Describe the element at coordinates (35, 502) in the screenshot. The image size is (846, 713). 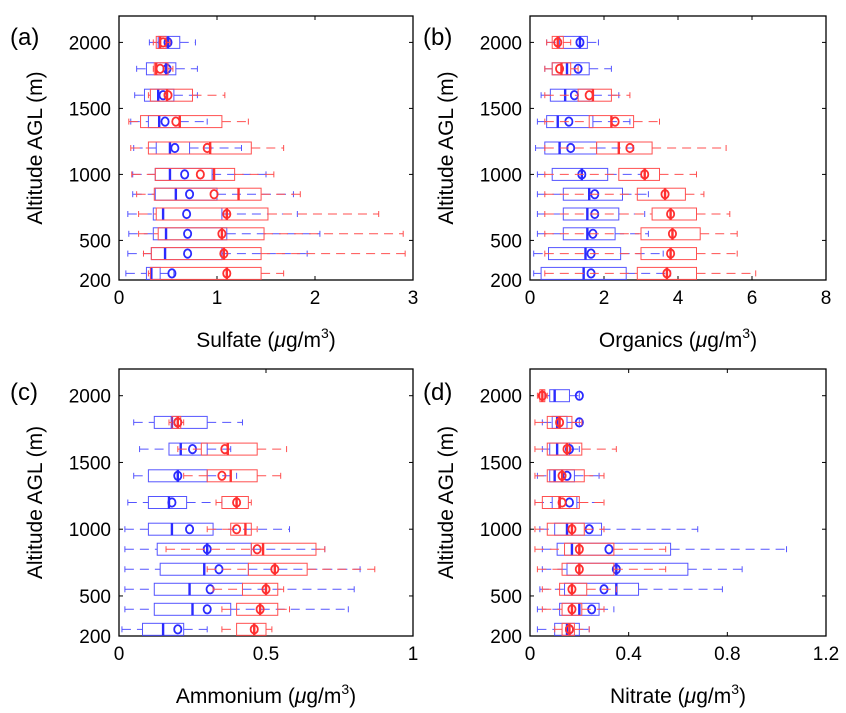
I see `y-axis-label: Altitude AGL (m)` at that location.